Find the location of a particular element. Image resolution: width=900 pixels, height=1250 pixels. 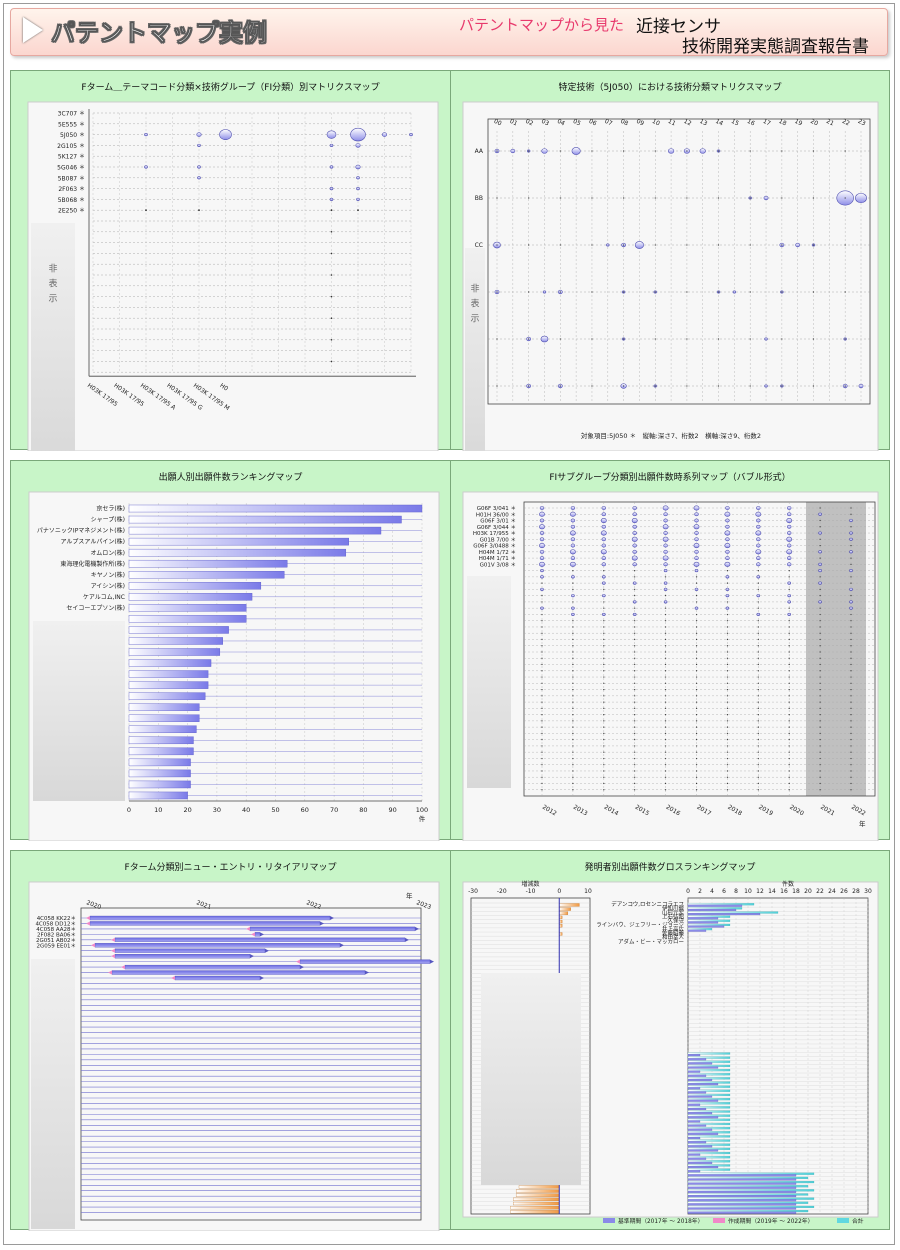

legend-swatch is located at coordinates (843, 1220).